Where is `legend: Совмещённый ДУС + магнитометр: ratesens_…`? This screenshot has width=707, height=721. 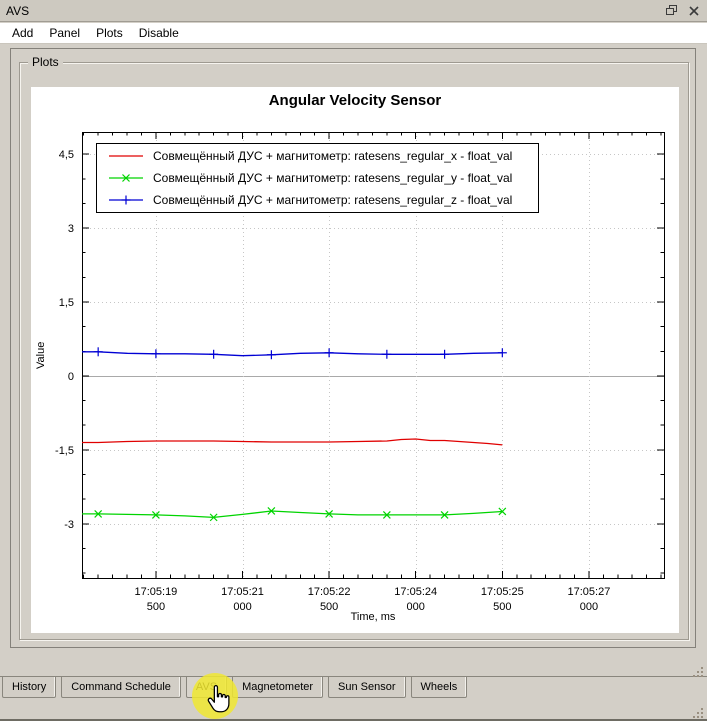 legend: Совмещённый ДУС + магнитометр: ratesens_… is located at coordinates (317, 178).